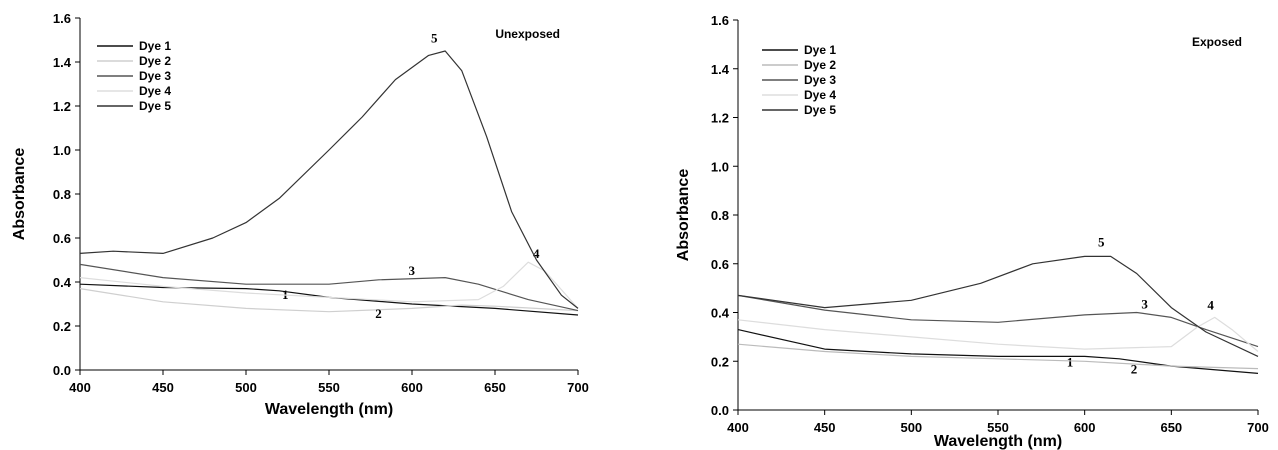  I want to click on panel-annotation: Unexposed, so click(527, 34).